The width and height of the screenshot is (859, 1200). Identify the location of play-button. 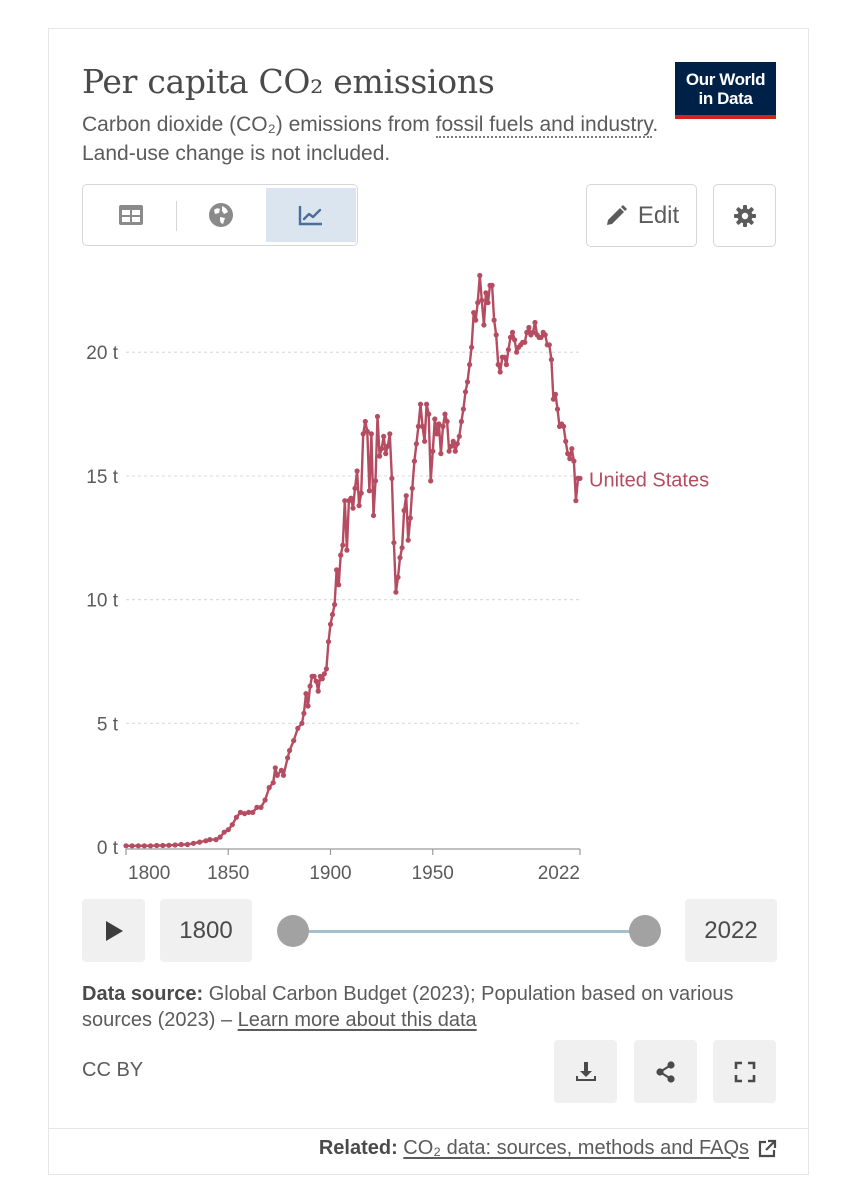
(113, 930).